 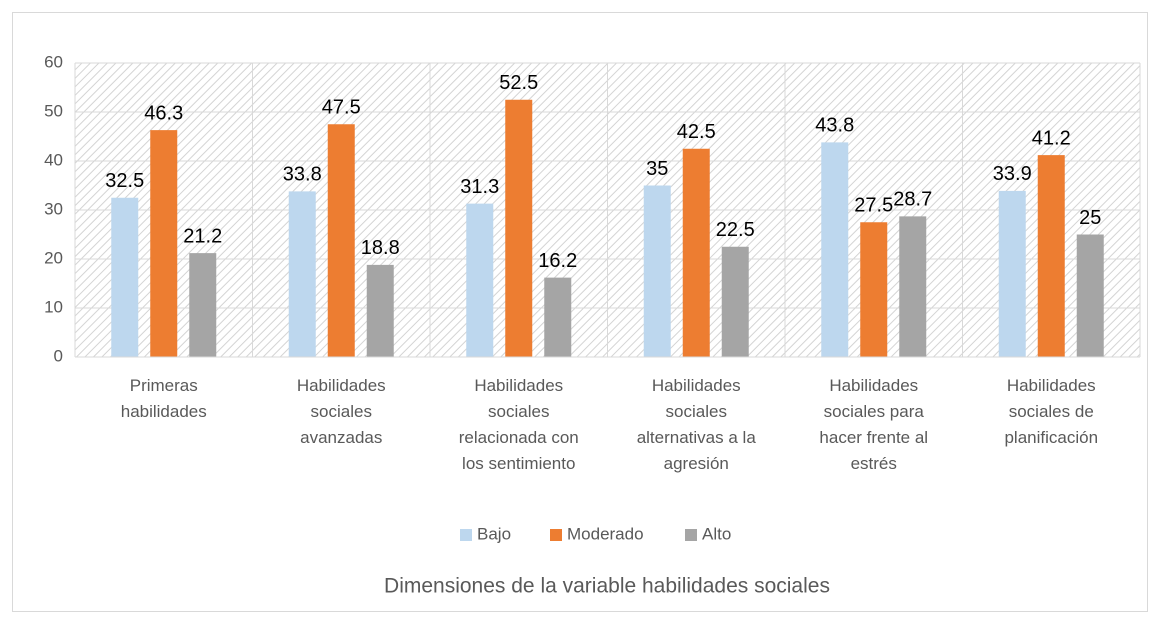 I want to click on y-tick-label: 10, so click(x=53, y=306).